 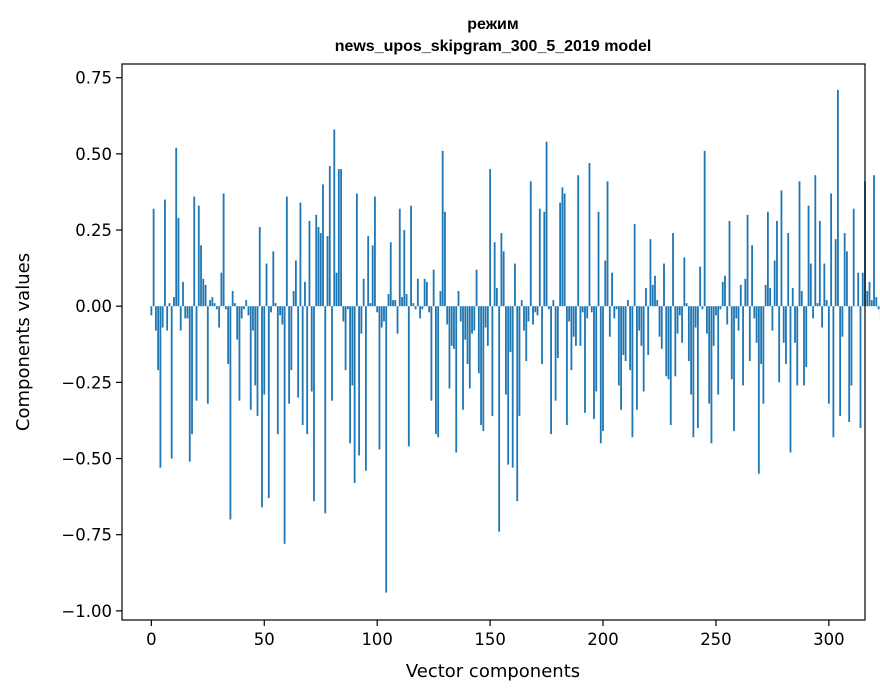 I want to click on y-tick-label: −0.75, so click(x=86, y=535).